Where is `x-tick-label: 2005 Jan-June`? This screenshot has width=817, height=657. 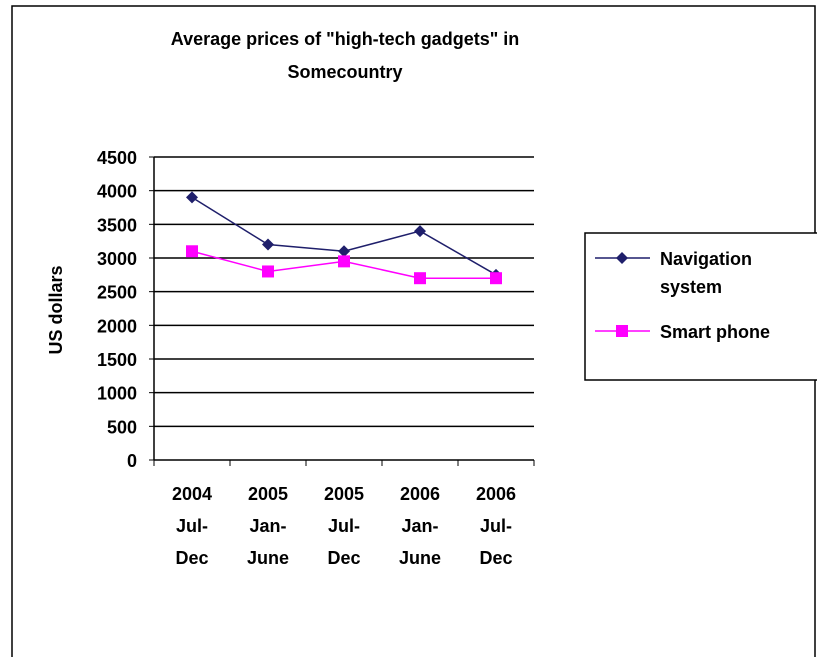 x-tick-label: 2005 Jan-June is located at coordinates (268, 526).